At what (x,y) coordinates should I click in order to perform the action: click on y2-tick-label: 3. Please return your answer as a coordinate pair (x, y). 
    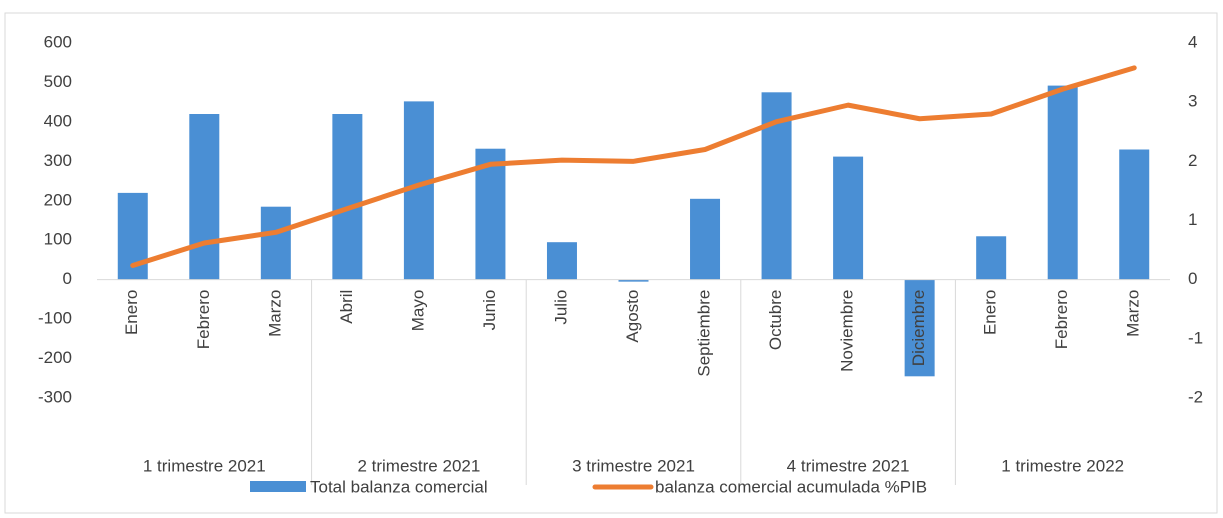
    Looking at the image, I should click on (1192, 101).